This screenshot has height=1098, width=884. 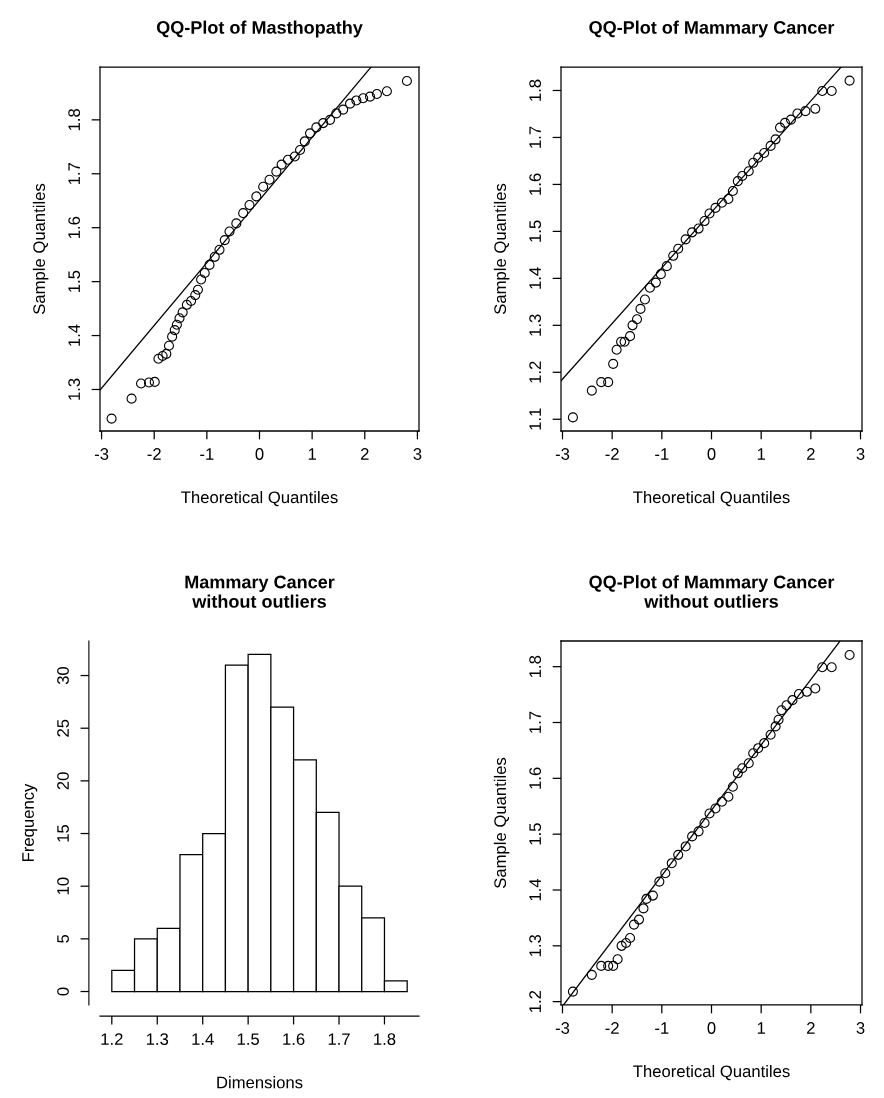 I want to click on x-tick-label: 1.4, so click(x=203, y=1039).